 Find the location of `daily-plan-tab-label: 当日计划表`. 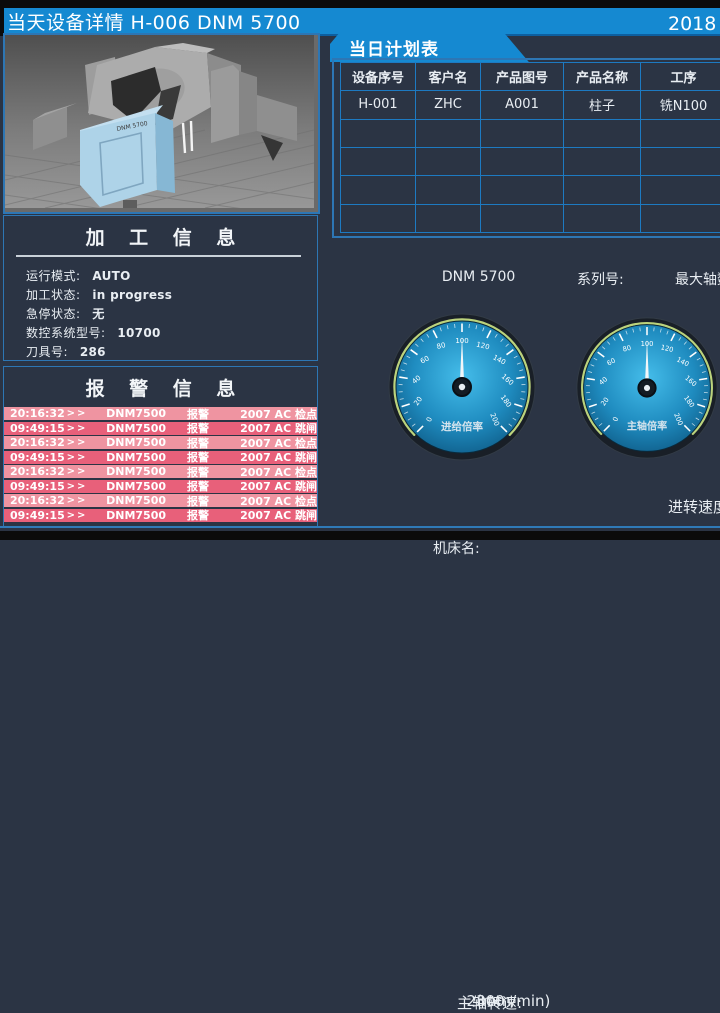

daily-plan-tab-label: 当日计划表 is located at coordinates (384, 47).